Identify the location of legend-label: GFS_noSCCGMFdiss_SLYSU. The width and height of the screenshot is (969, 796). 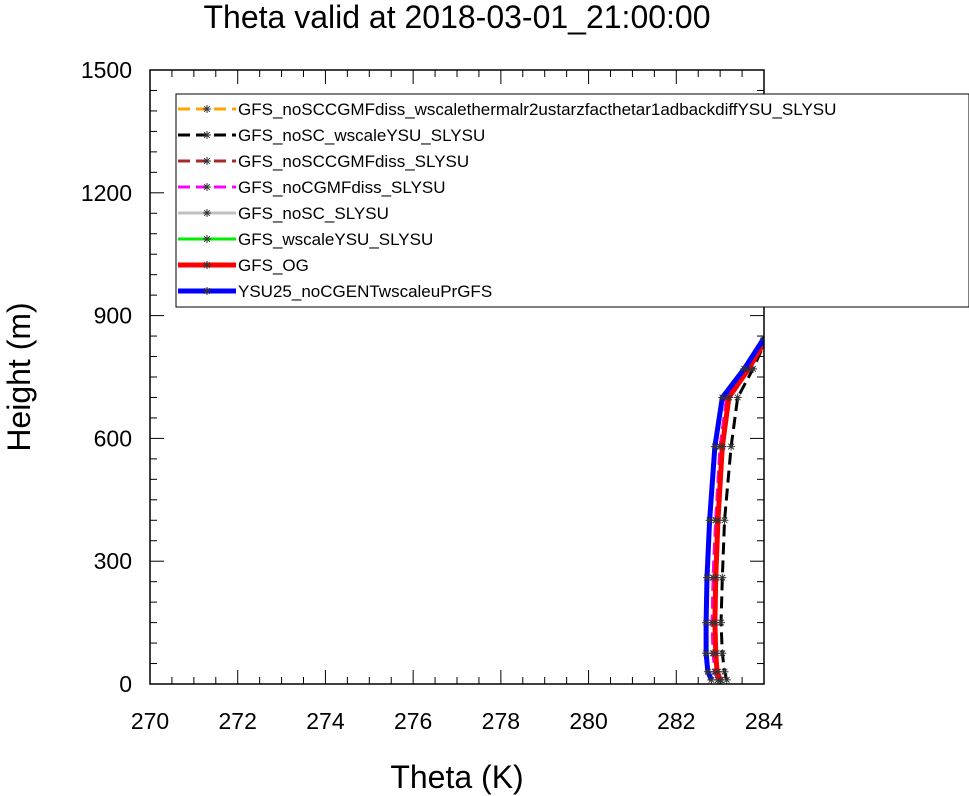
(353, 161).